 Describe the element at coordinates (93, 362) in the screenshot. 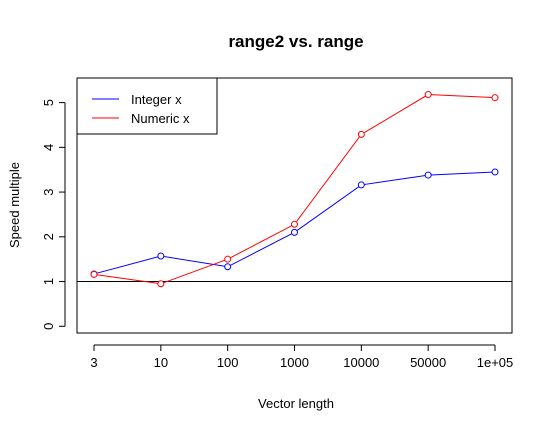

I see `x-tick-label: 3` at that location.